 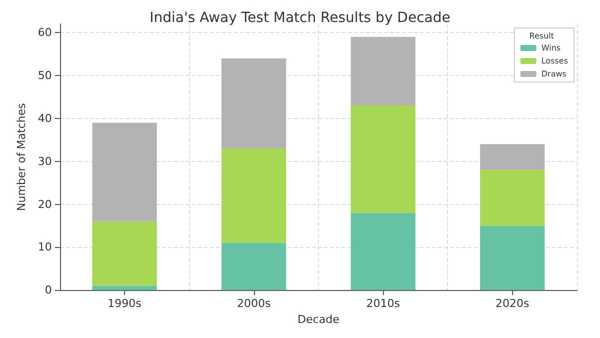 What do you see at coordinates (551, 48) in the screenshot?
I see `legend-label: Wins` at bounding box center [551, 48].